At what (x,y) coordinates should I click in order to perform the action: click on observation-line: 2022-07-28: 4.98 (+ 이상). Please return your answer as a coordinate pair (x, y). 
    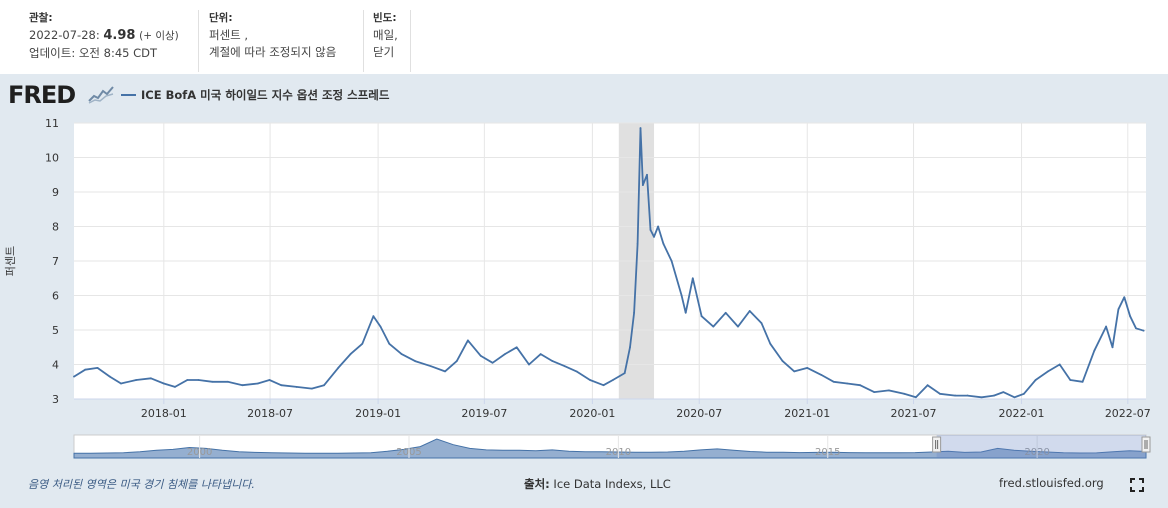
    Looking at the image, I should click on (104, 36).